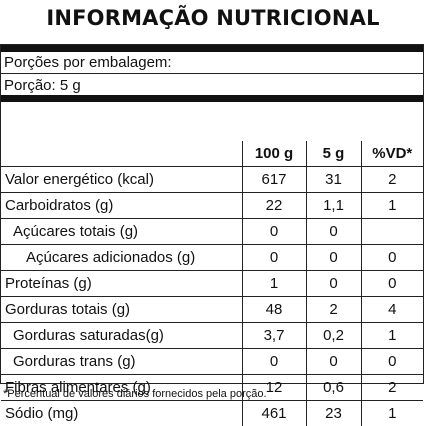  What do you see at coordinates (333, 206) in the screenshot?
I see `value-per-serving: 1,1` at bounding box center [333, 206].